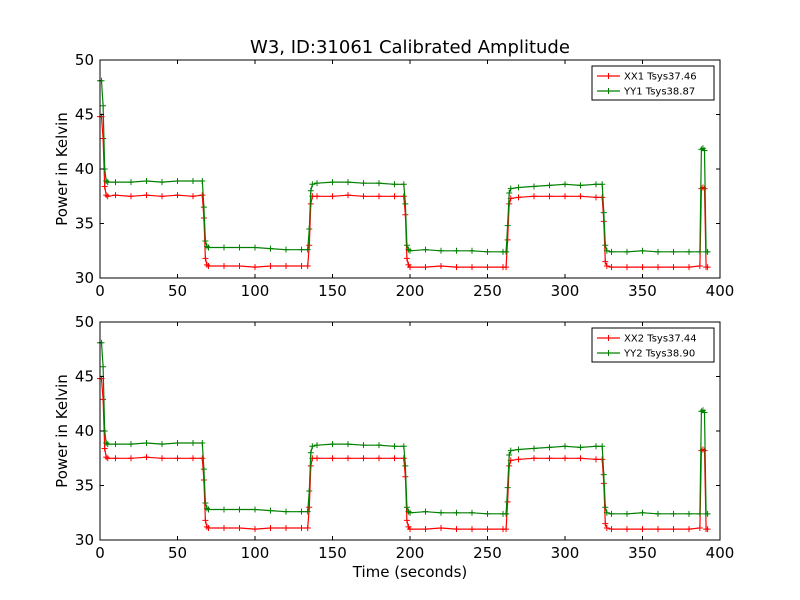 Image resolution: width=800 pixels, height=600 pixels. I want to click on y-tick-label: 35, so click(84, 486).